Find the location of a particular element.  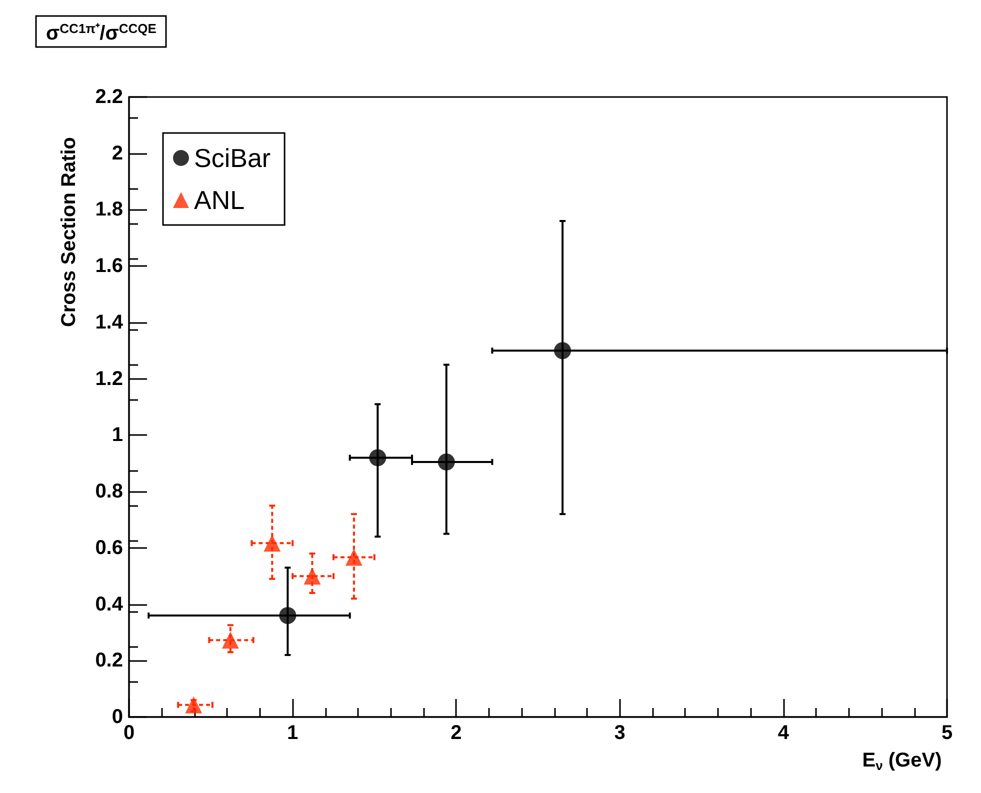

x-tick-label: 5 is located at coordinates (947, 733).